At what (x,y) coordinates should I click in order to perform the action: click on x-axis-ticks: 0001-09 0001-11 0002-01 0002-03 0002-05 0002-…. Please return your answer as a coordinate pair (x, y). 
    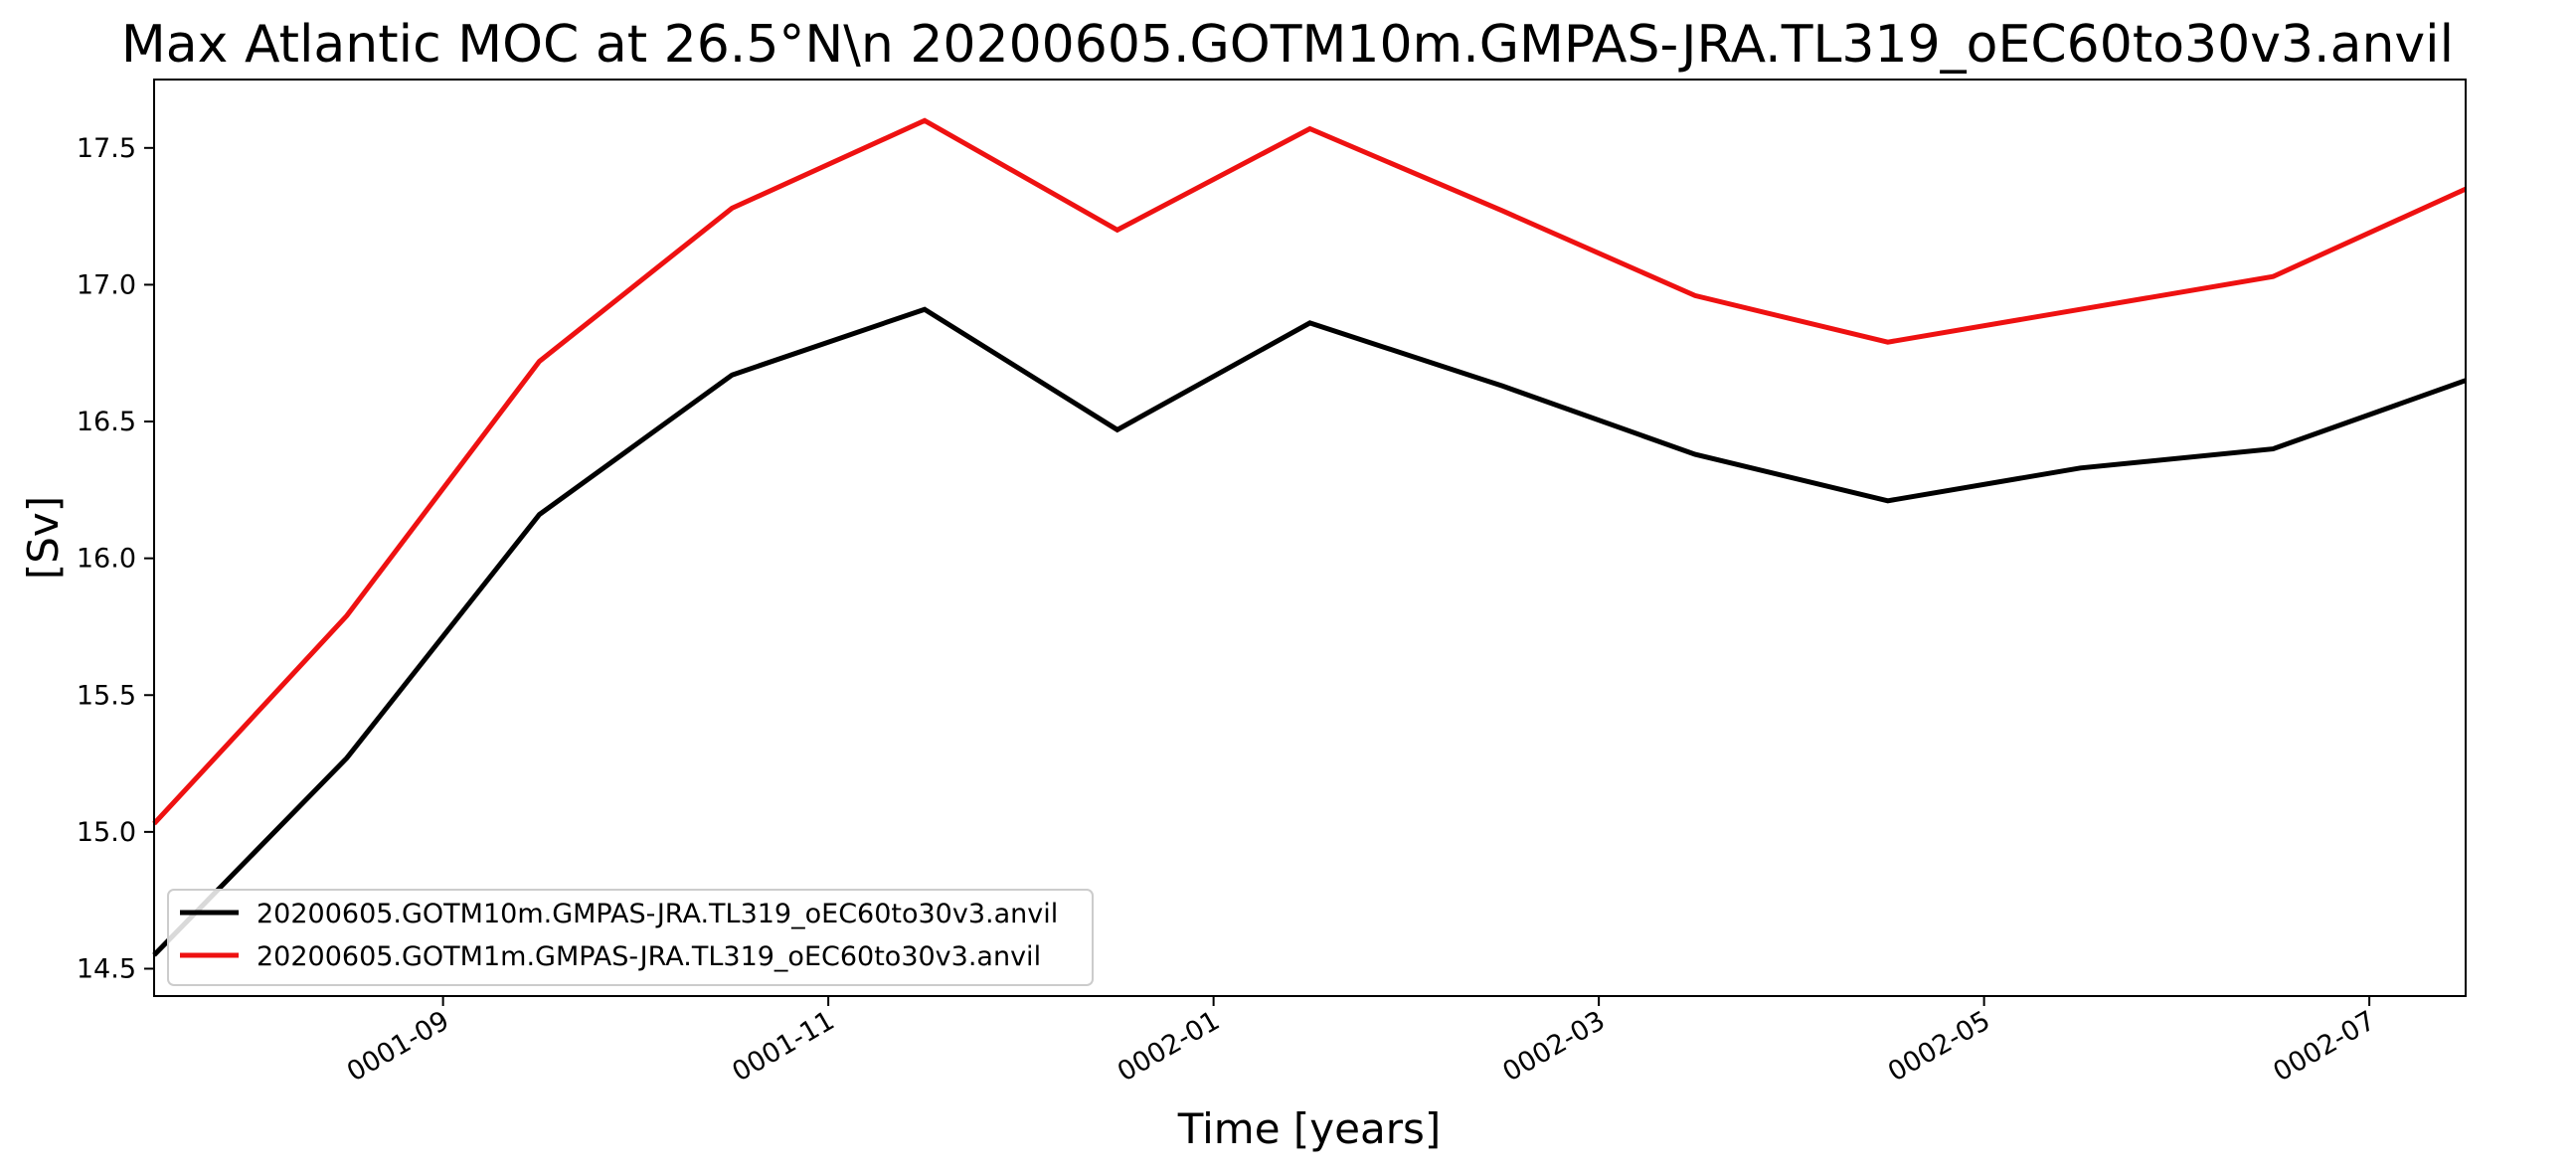
    Looking at the image, I should click on (1361, 1042).